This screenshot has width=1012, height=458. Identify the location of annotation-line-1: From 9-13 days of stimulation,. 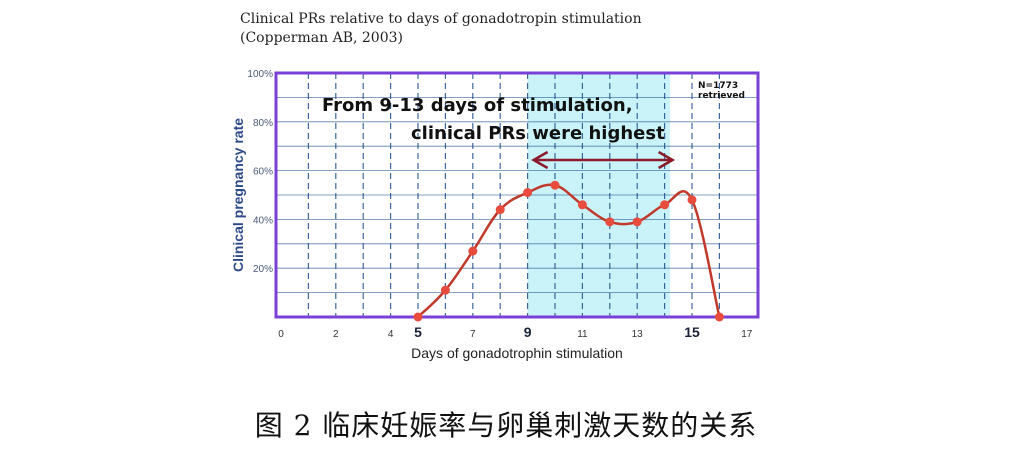
(477, 105).